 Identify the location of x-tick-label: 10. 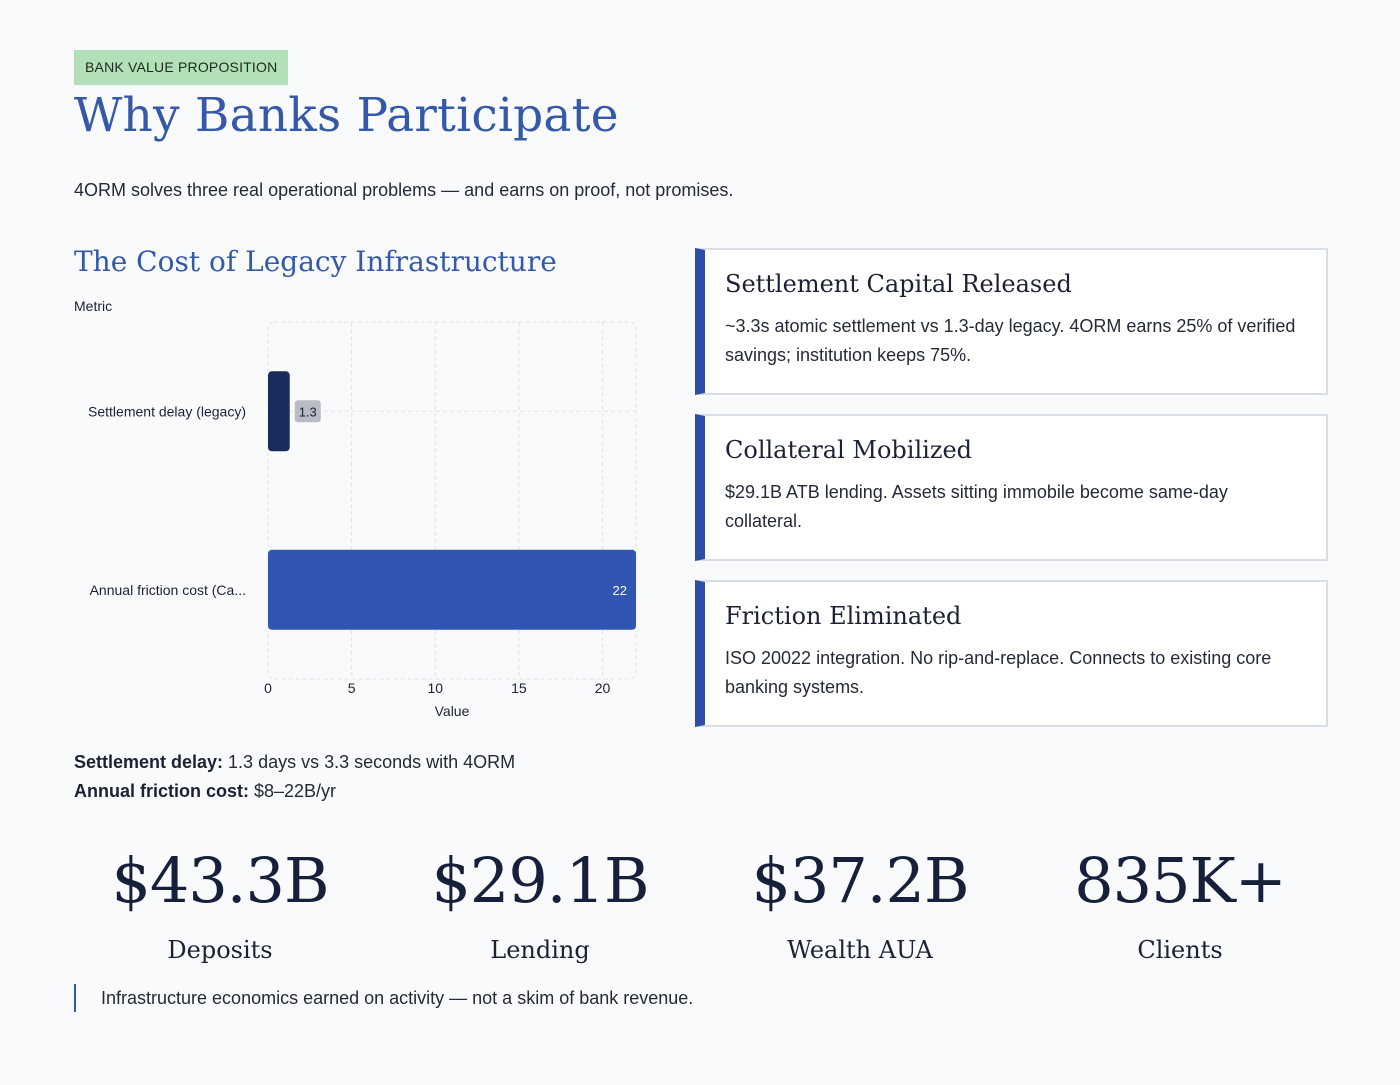
(435, 688).